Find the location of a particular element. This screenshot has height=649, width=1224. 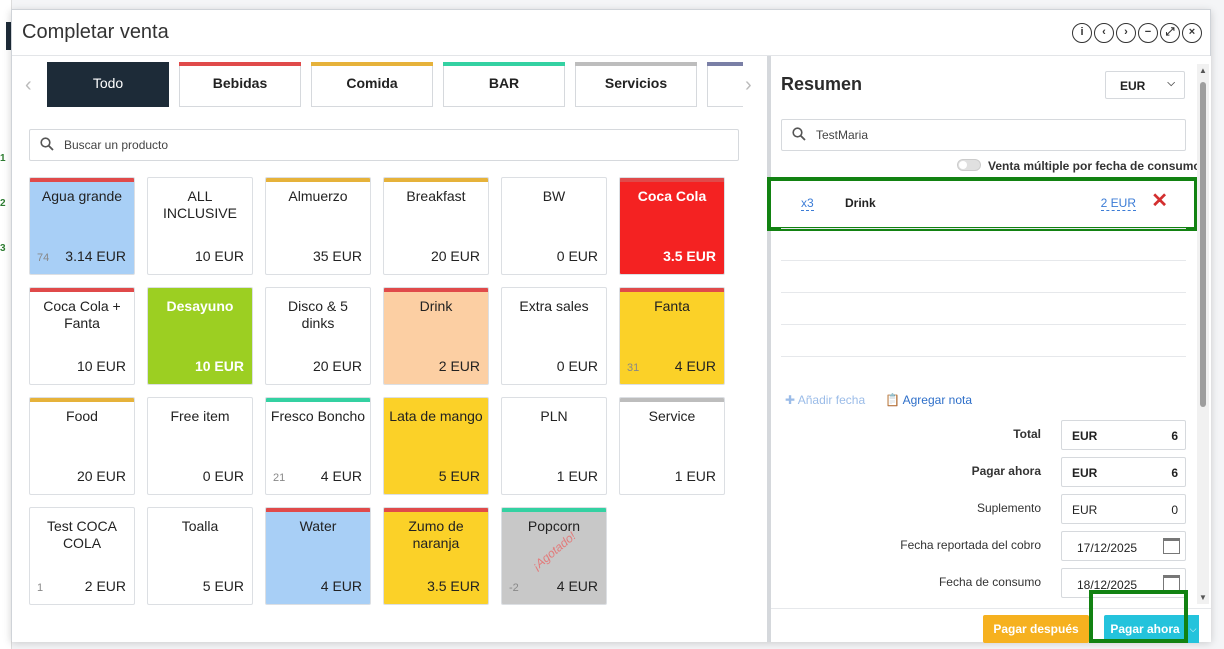

previous-icon: ‹ is located at coordinates (1104, 33).